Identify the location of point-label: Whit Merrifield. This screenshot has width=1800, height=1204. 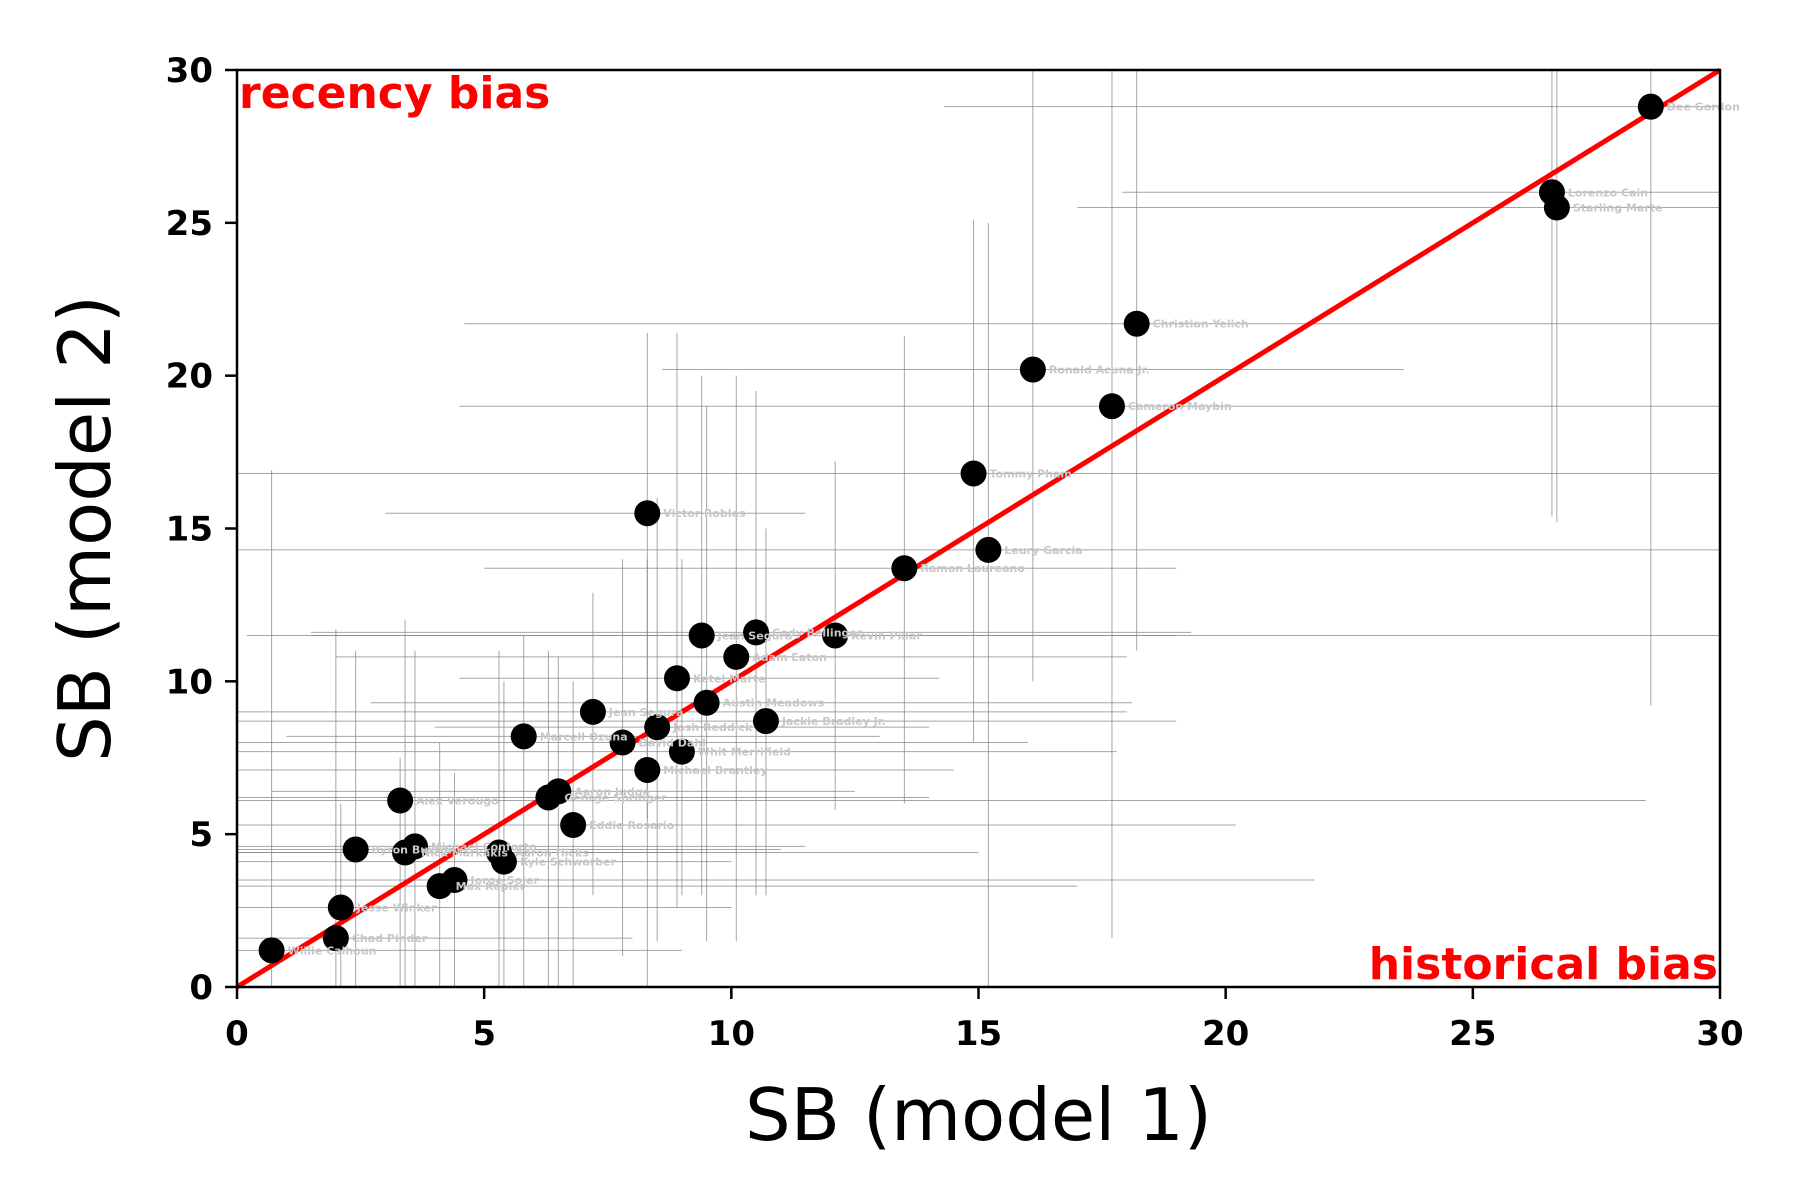
(744, 752).